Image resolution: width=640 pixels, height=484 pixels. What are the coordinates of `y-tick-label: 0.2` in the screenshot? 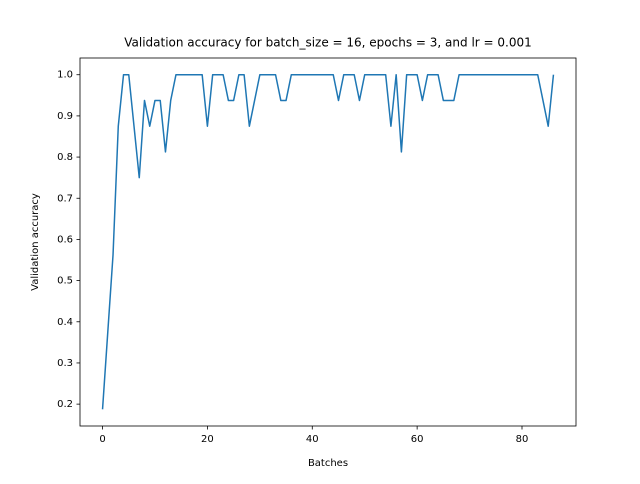 It's located at (65, 404).